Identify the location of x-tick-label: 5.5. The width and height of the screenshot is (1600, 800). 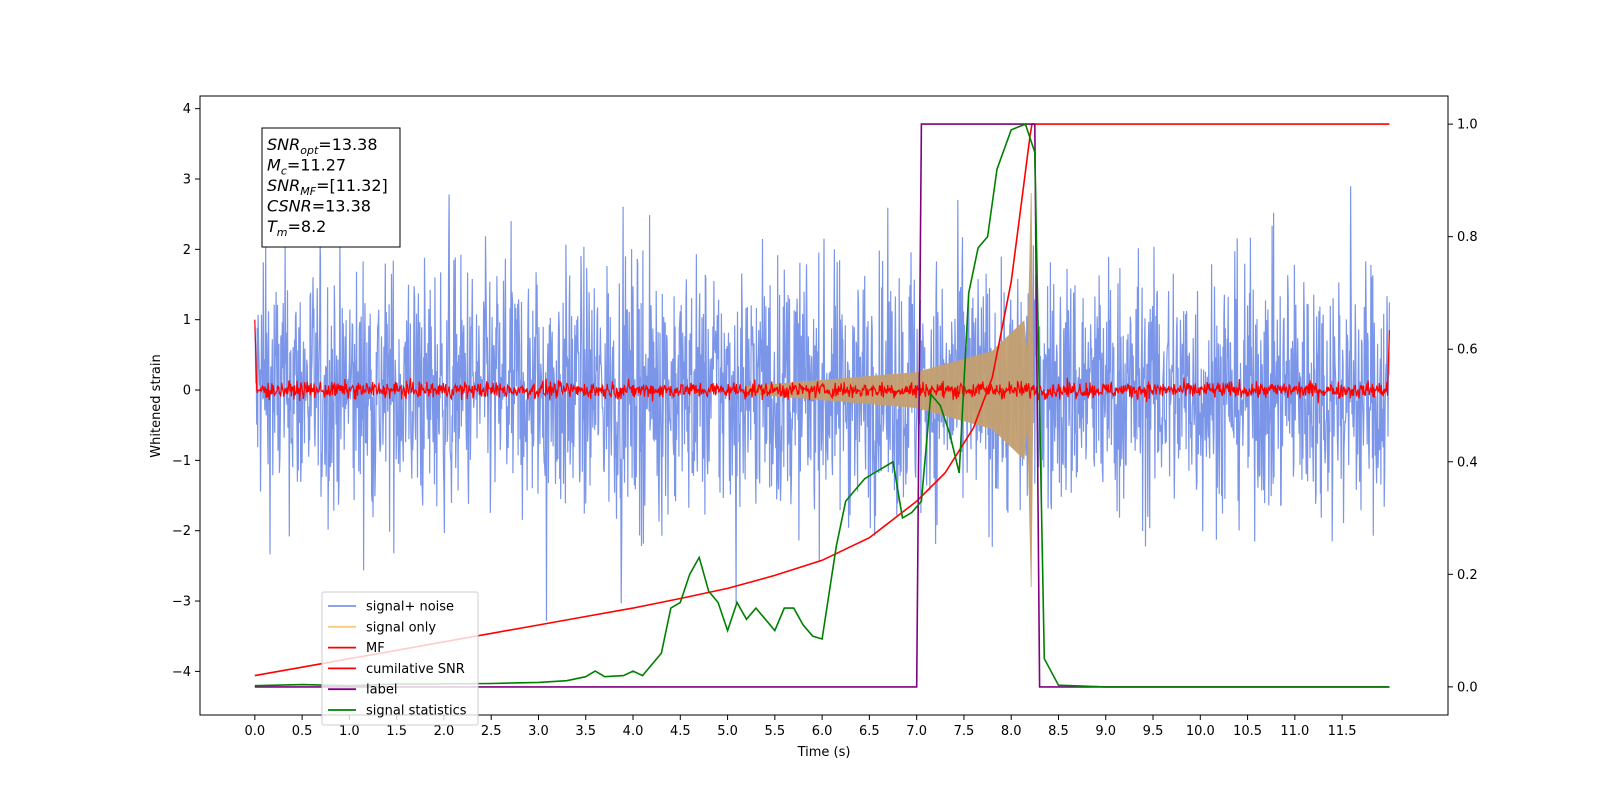
(774, 731).